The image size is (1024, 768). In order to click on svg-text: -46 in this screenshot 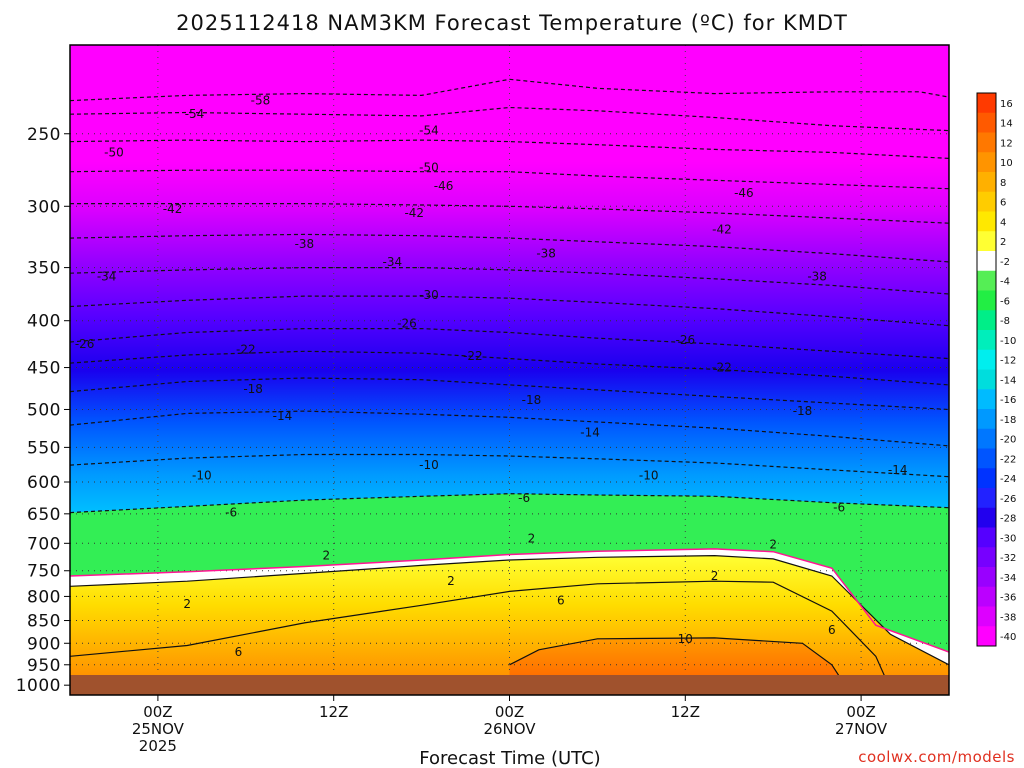, I will do `click(744, 193)`.